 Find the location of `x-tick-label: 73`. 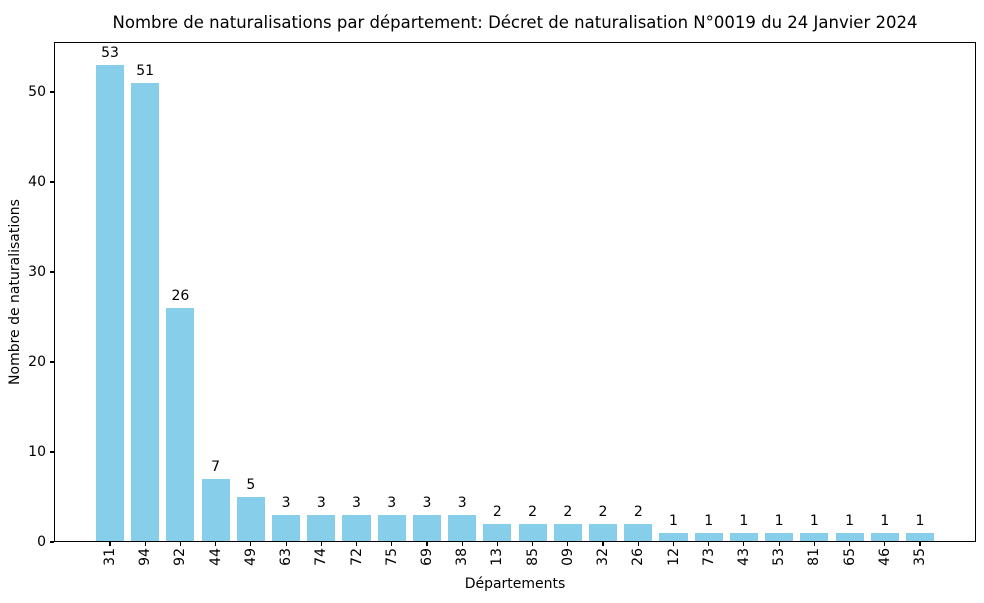

x-tick-label: 73 is located at coordinates (708, 557).